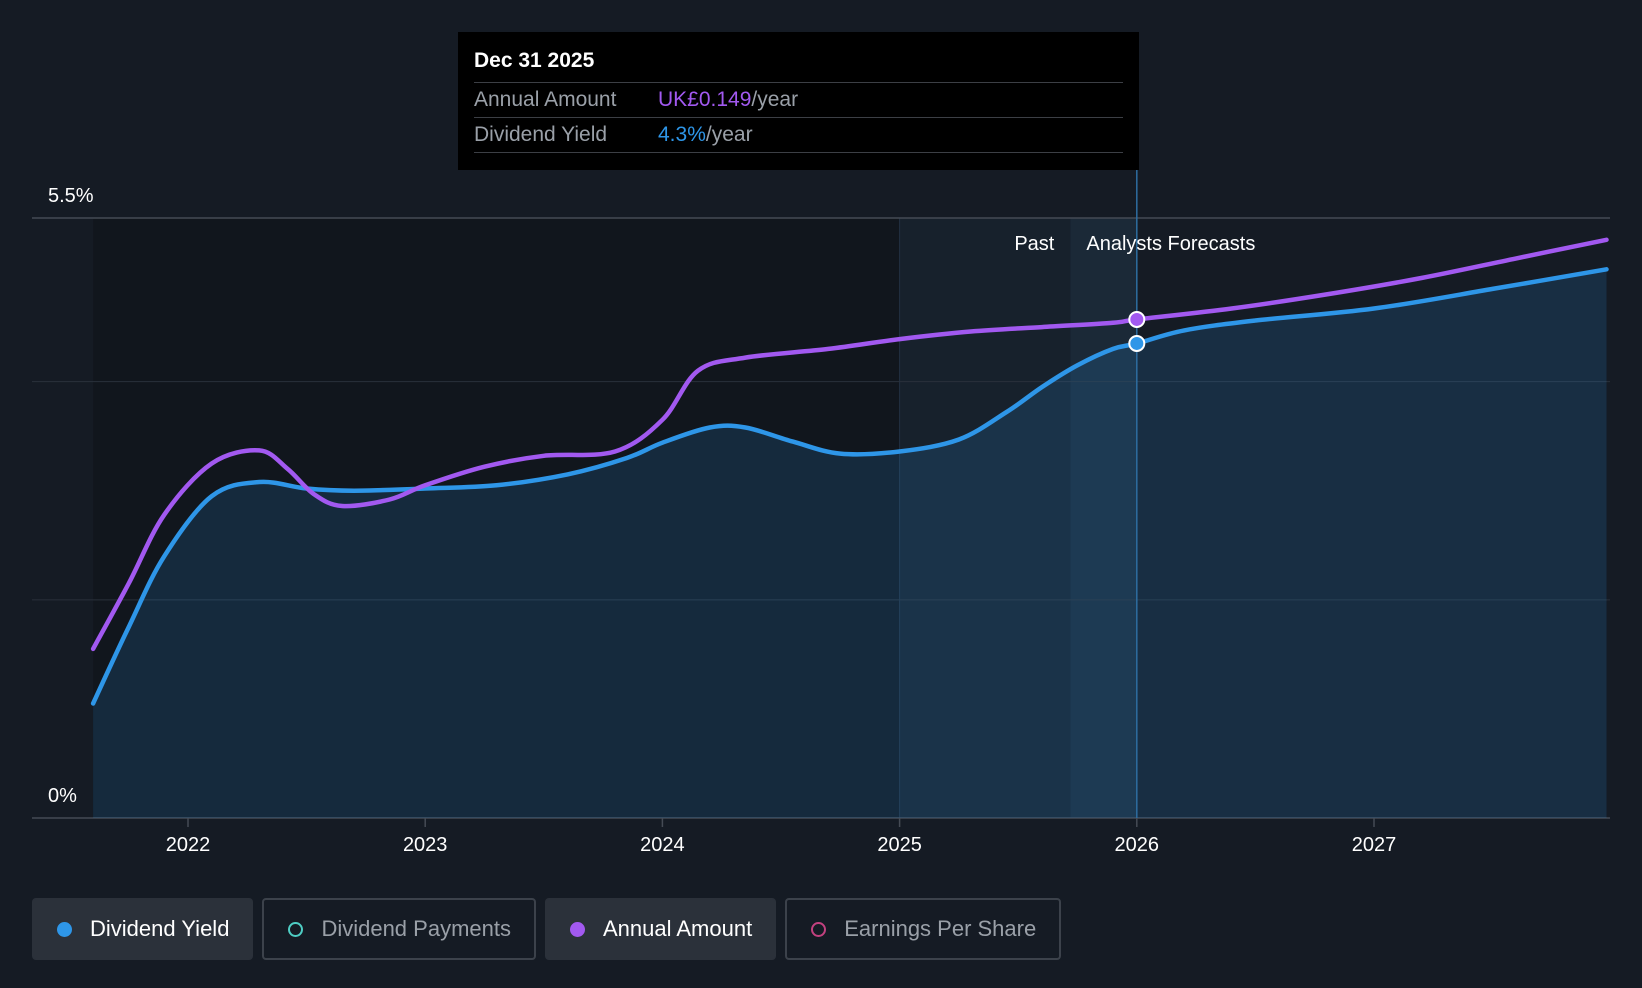  I want to click on dividend-yield-dot-icon, so click(64, 929).